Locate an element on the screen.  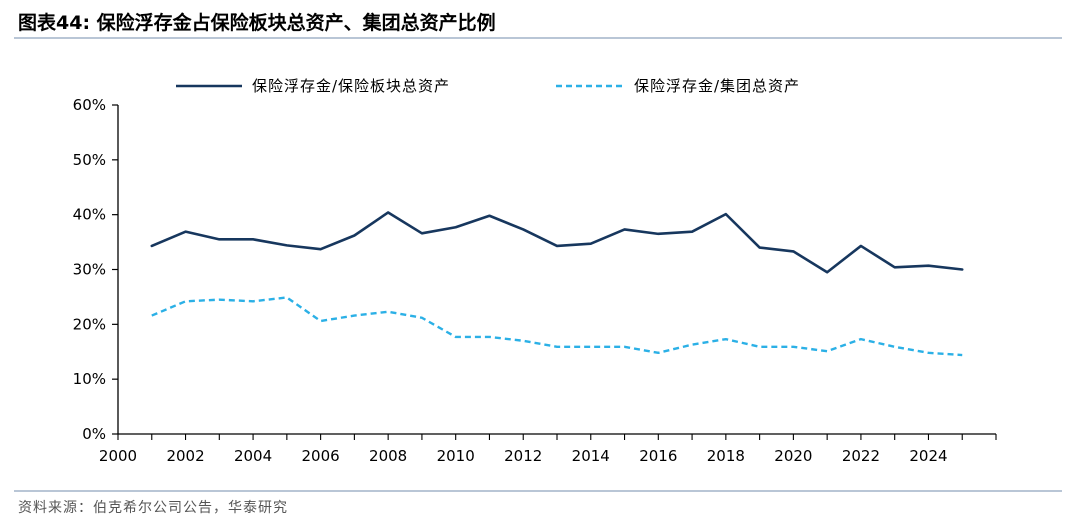
legend-label-2: 保险浮存金/集团总资产 is located at coordinates (717, 86).